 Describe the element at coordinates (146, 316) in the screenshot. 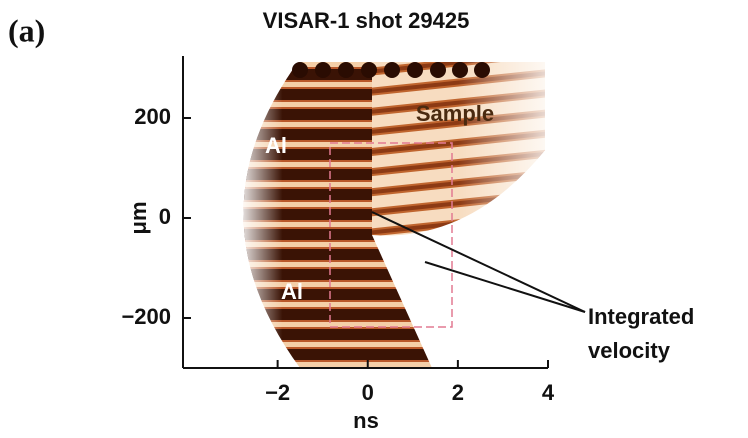

I see `y-tick-label: −200` at that location.